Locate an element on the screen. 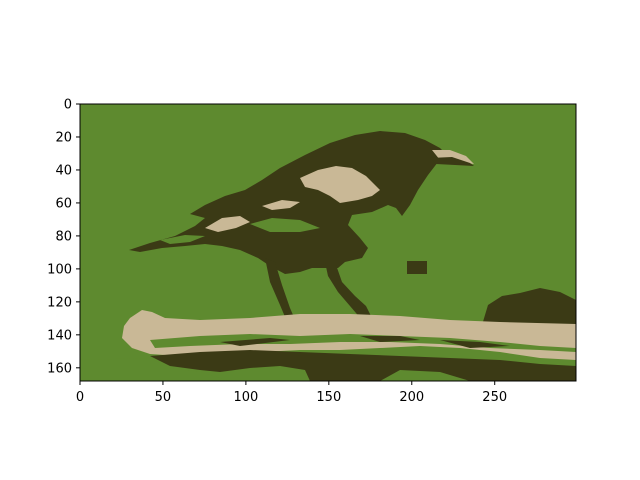 This screenshot has width=640, height=480. bird-beak-edge is located at coordinates (452, 161).